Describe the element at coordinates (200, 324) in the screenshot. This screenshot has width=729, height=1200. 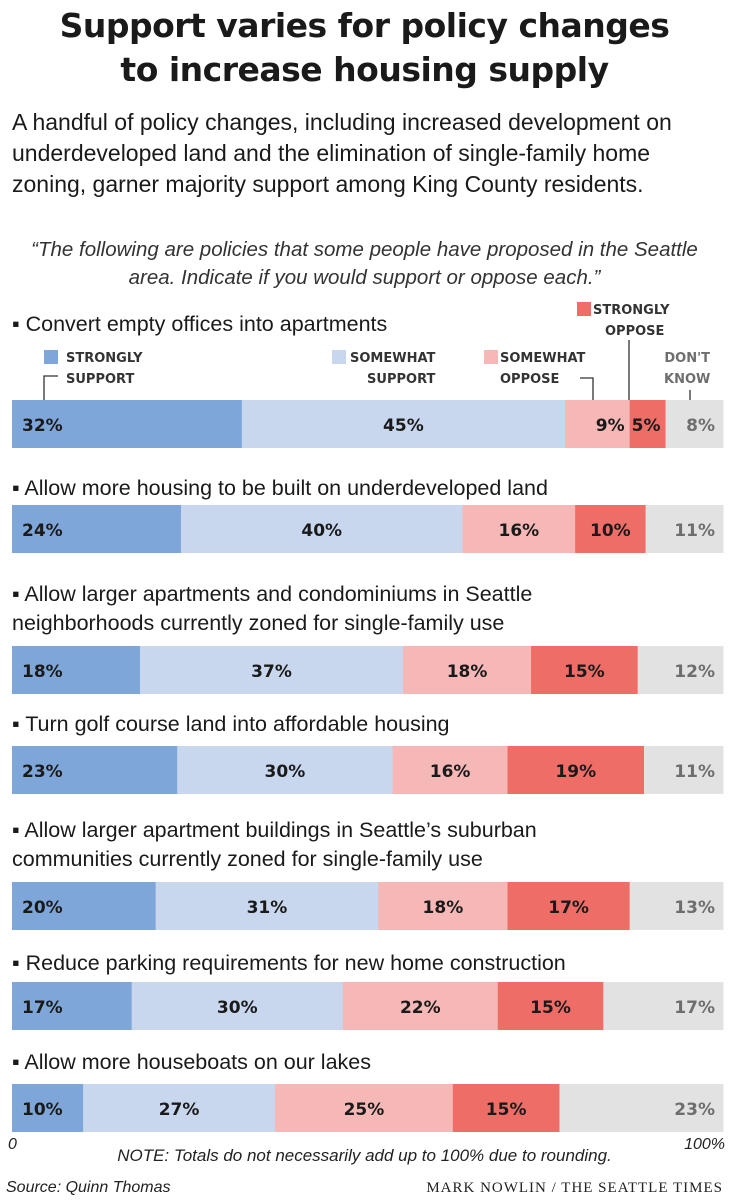
I see `policy-label: ▪ Convert empty offices into apartments` at that location.